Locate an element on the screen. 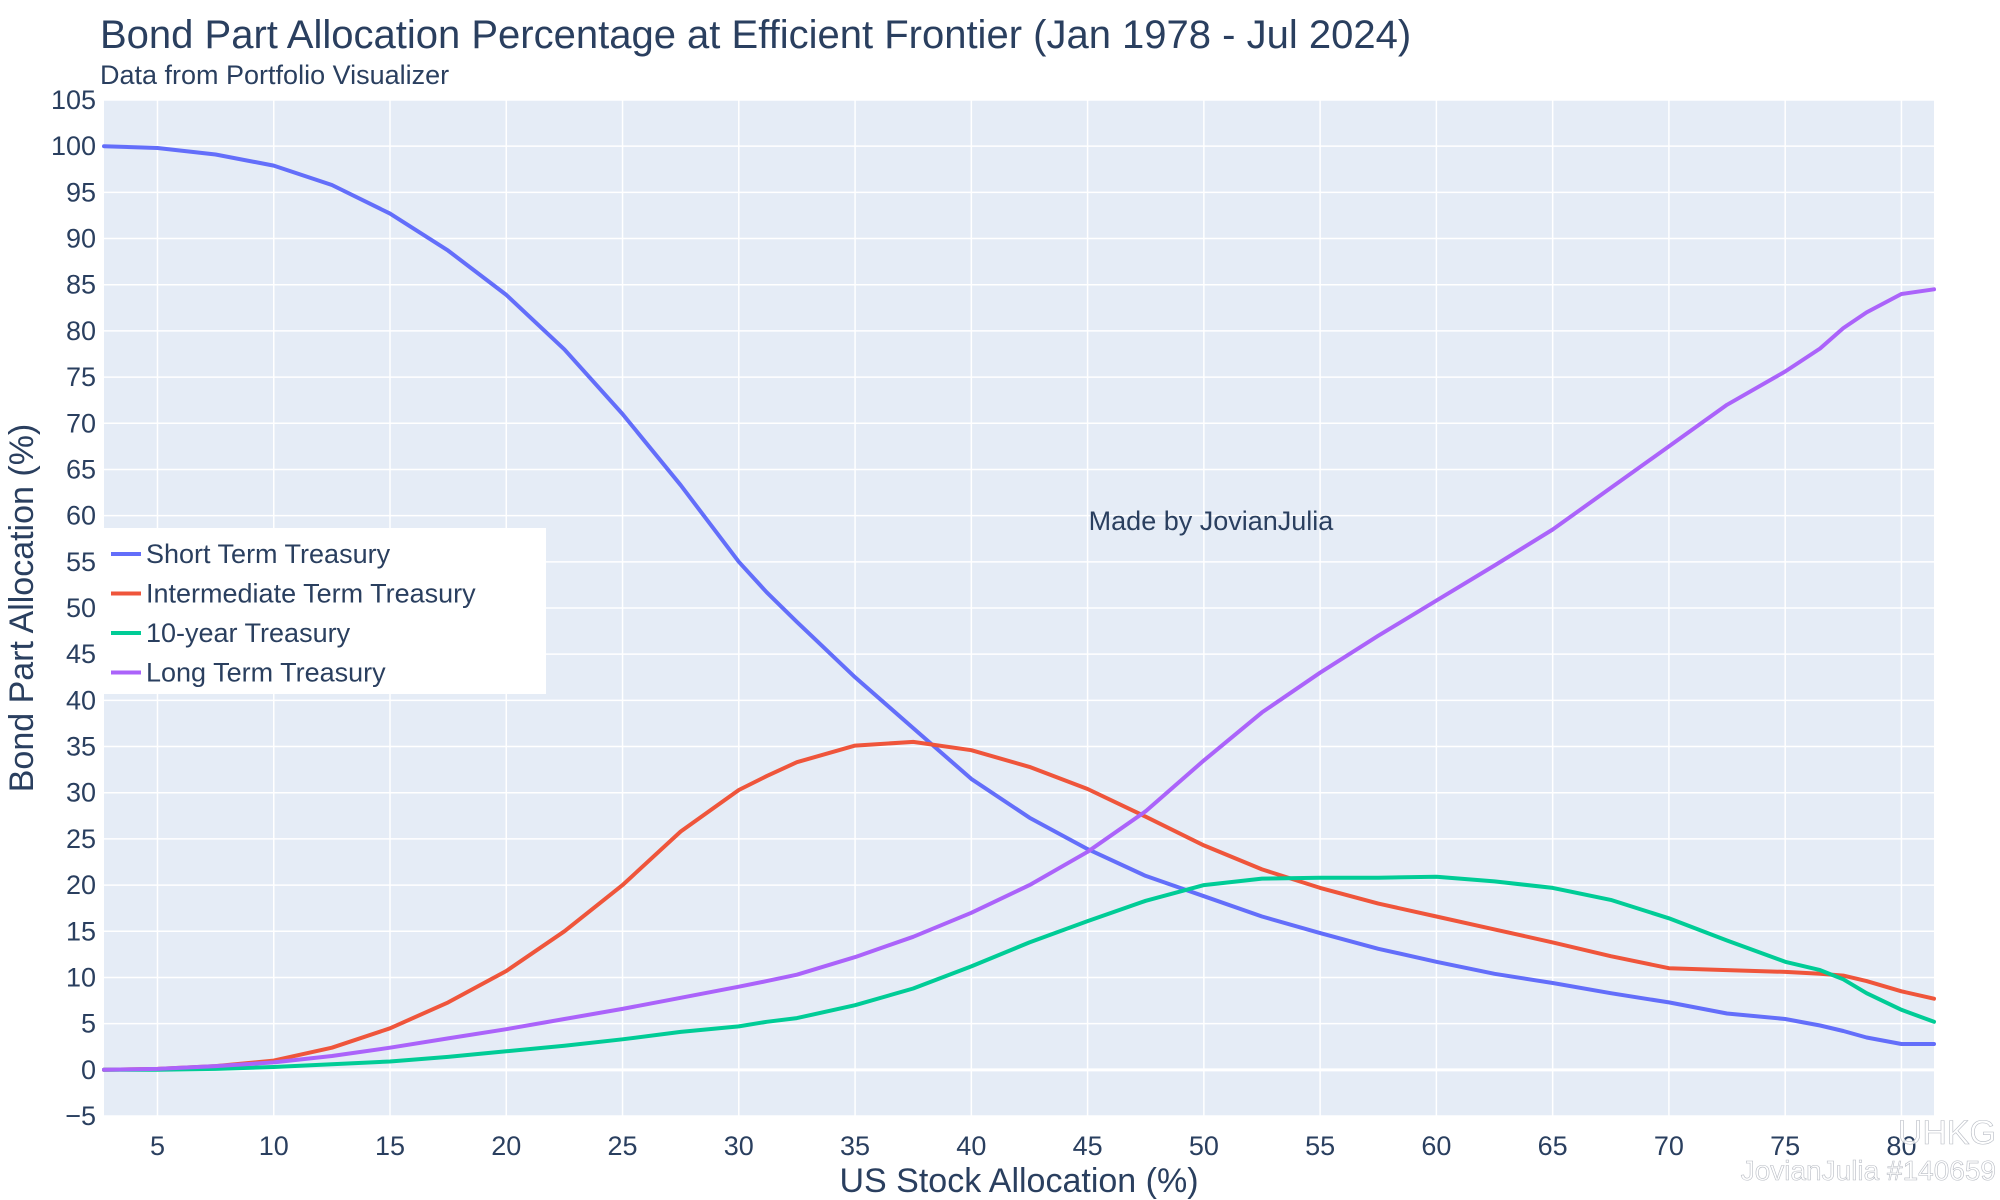  x-tick-label: 30 is located at coordinates (739, 1146).